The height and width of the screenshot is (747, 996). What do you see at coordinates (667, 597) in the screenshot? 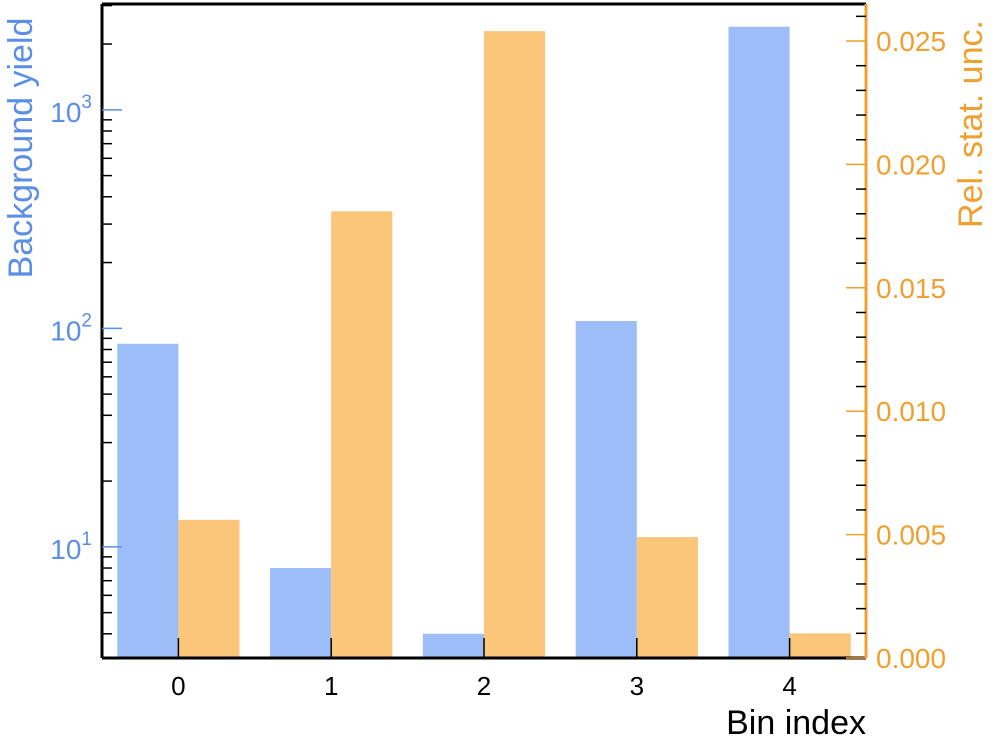
I see `bar-series1-bin3` at bounding box center [667, 597].